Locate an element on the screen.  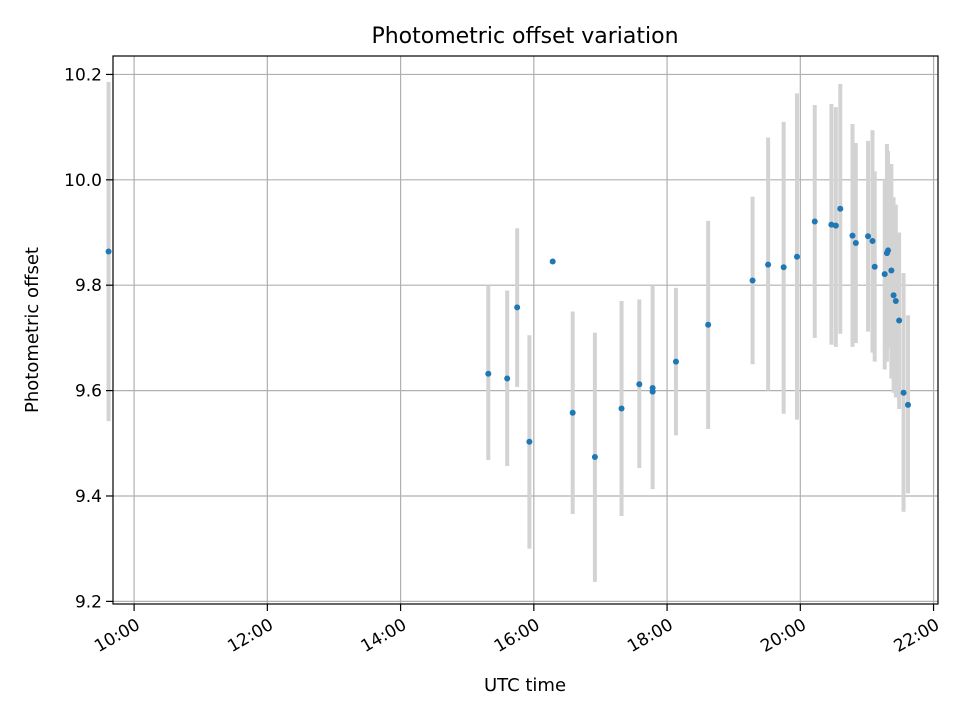
y-tick-label: 10.2 is located at coordinates (83, 75).